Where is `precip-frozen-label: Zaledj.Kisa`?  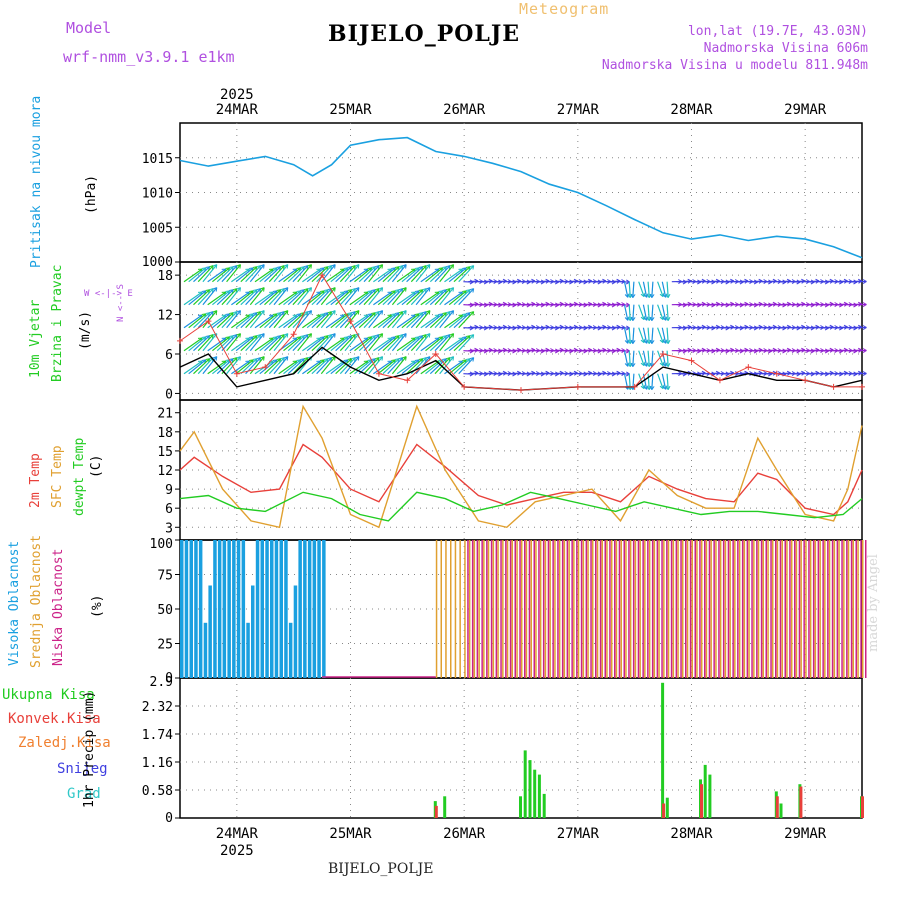
precip-frozen-label: Zaledj.Kisa is located at coordinates (64, 743).